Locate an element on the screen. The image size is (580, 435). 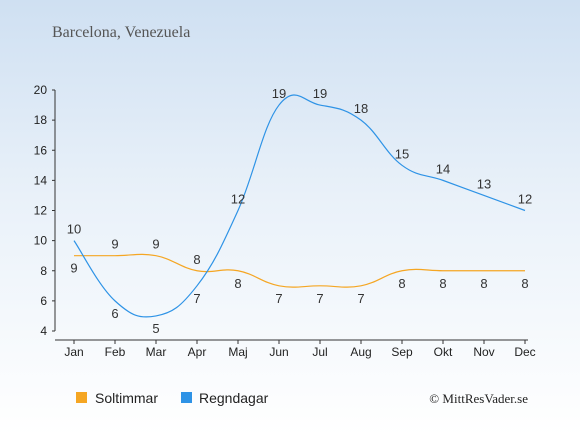
legend-label-regndagar: Regndagar is located at coordinates (234, 398).